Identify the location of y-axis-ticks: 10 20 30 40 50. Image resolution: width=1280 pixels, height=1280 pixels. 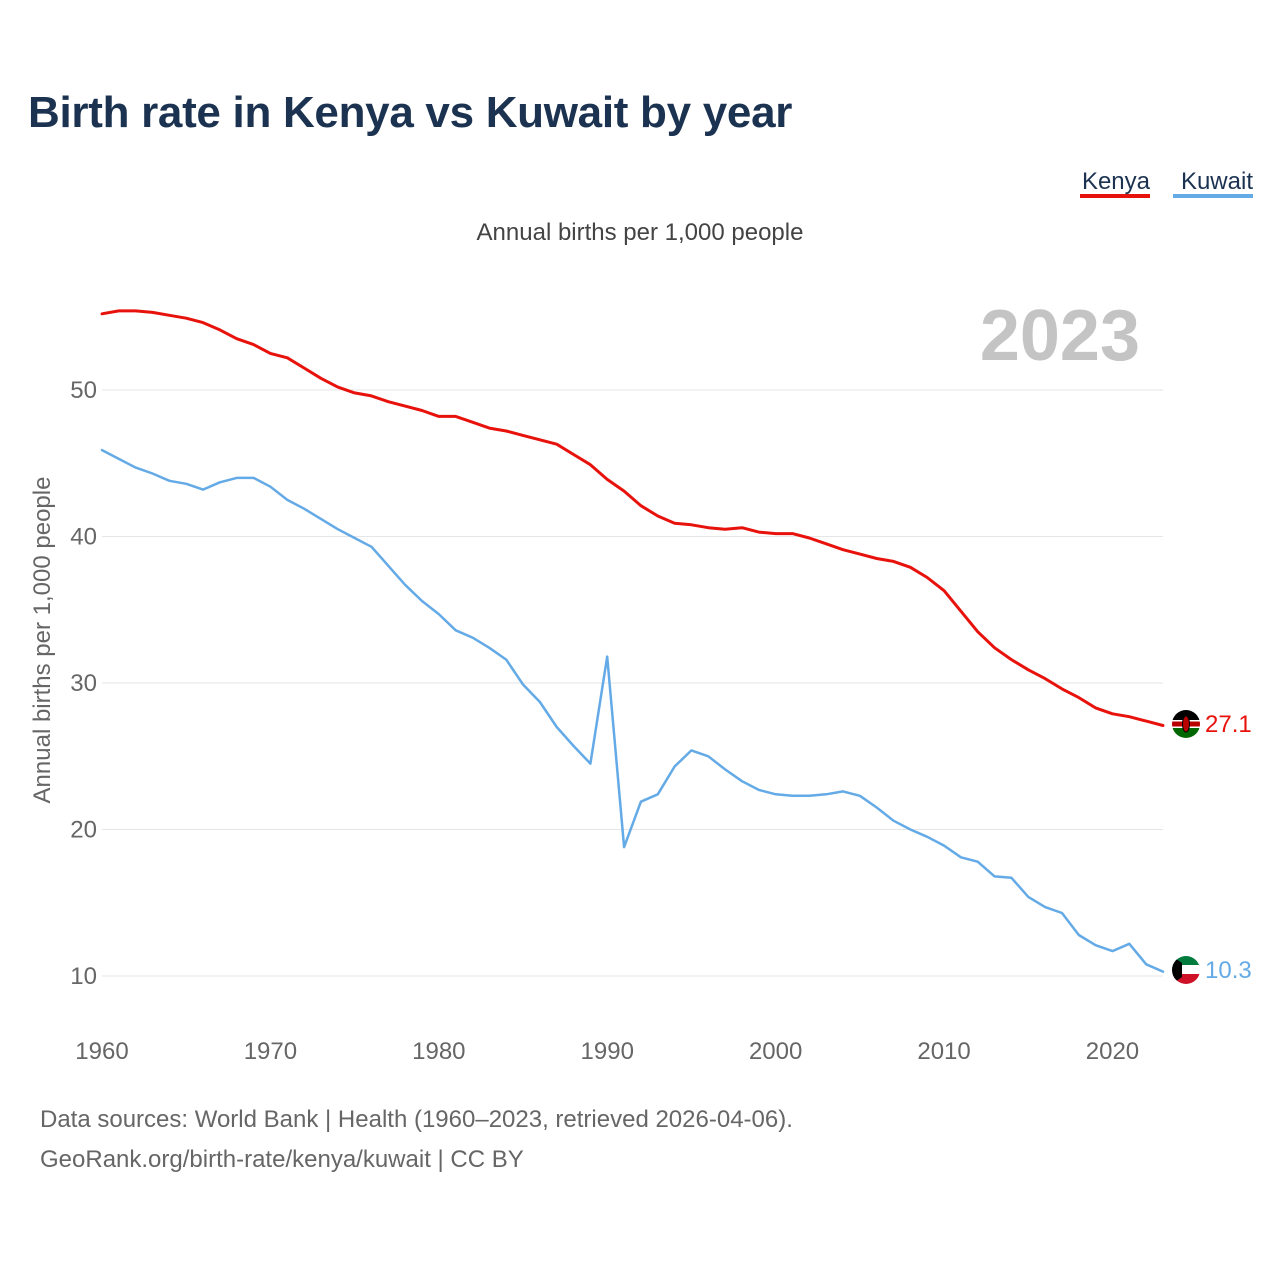
(83, 683).